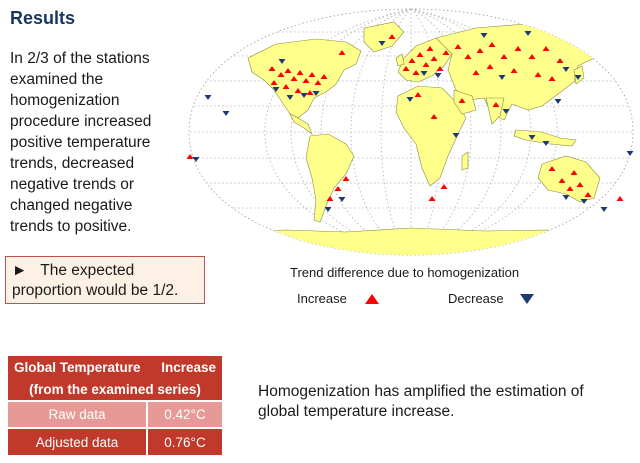 The width and height of the screenshot is (640, 463). I want to click on row-value-raw-data: 0.42°C, so click(184, 414).